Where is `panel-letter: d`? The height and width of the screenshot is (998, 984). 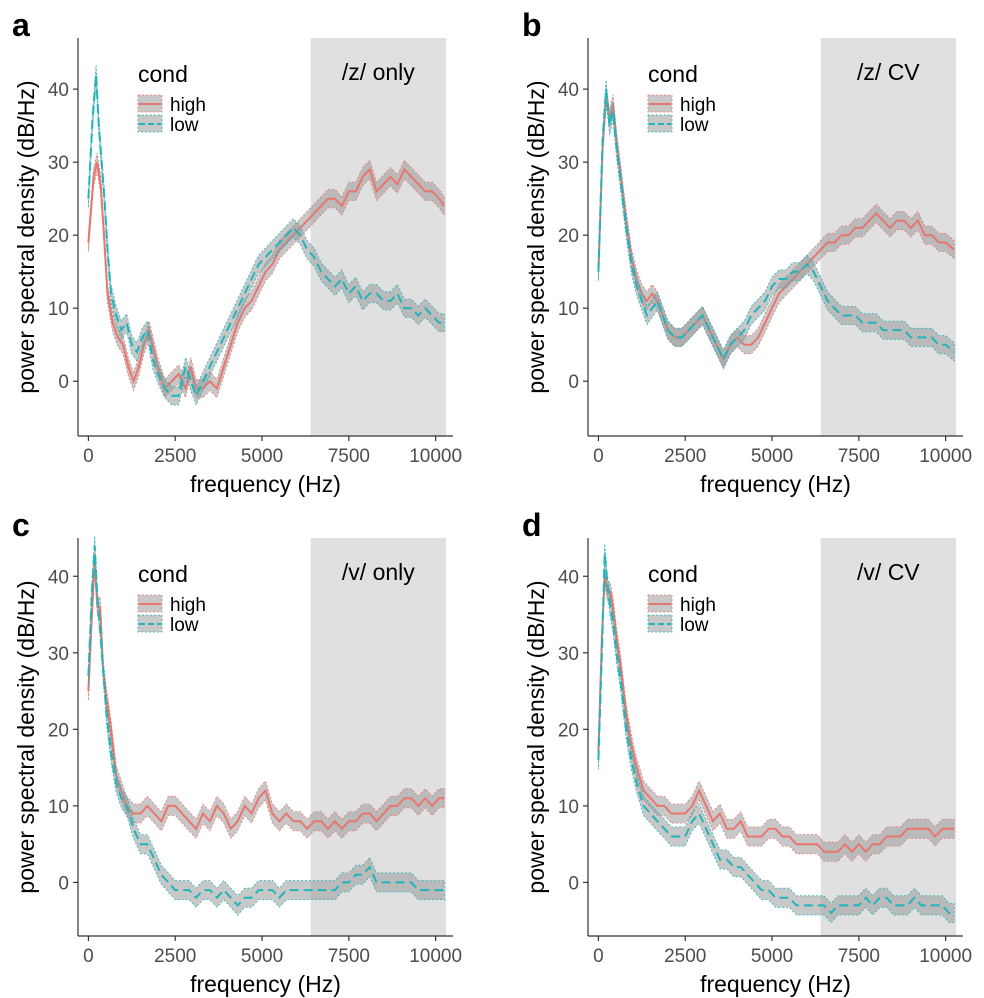
panel-letter: d is located at coordinates (532, 525).